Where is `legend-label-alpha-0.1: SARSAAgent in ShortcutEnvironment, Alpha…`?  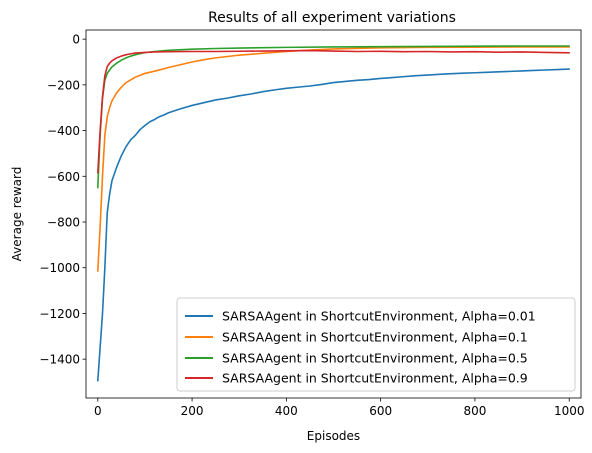
legend-label-alpha-0.1: SARSAAgent in ShortcutEnvironment, Alpha… is located at coordinates (375, 337).